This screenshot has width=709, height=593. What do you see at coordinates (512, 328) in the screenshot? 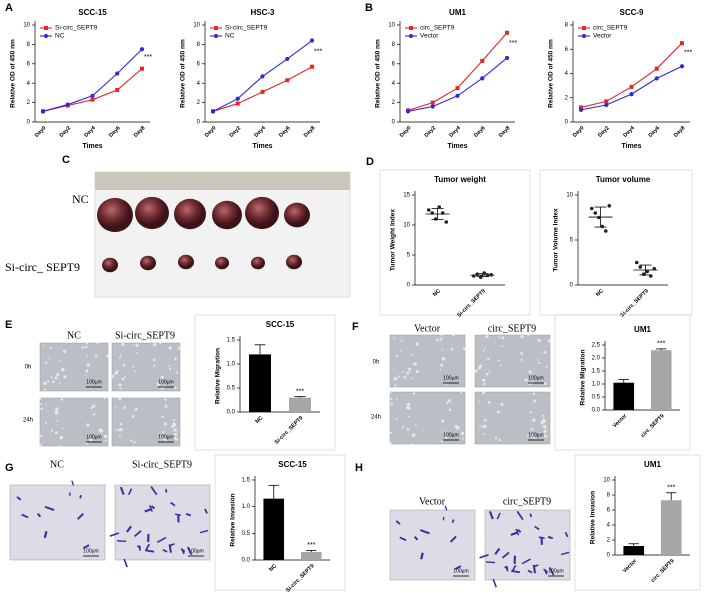
I see `image-label: circ_SEPT9` at bounding box center [512, 328].